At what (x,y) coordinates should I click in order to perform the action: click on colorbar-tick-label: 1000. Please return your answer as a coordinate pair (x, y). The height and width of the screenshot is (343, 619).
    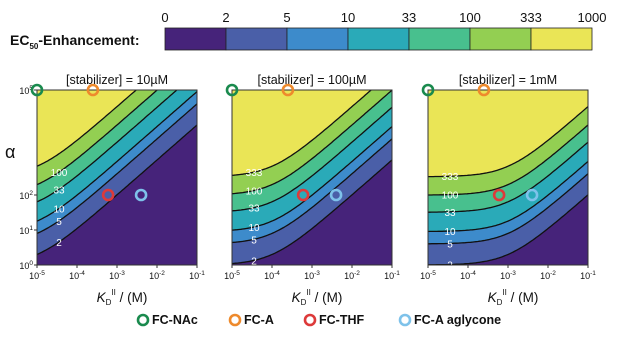
    Looking at the image, I should click on (592, 17).